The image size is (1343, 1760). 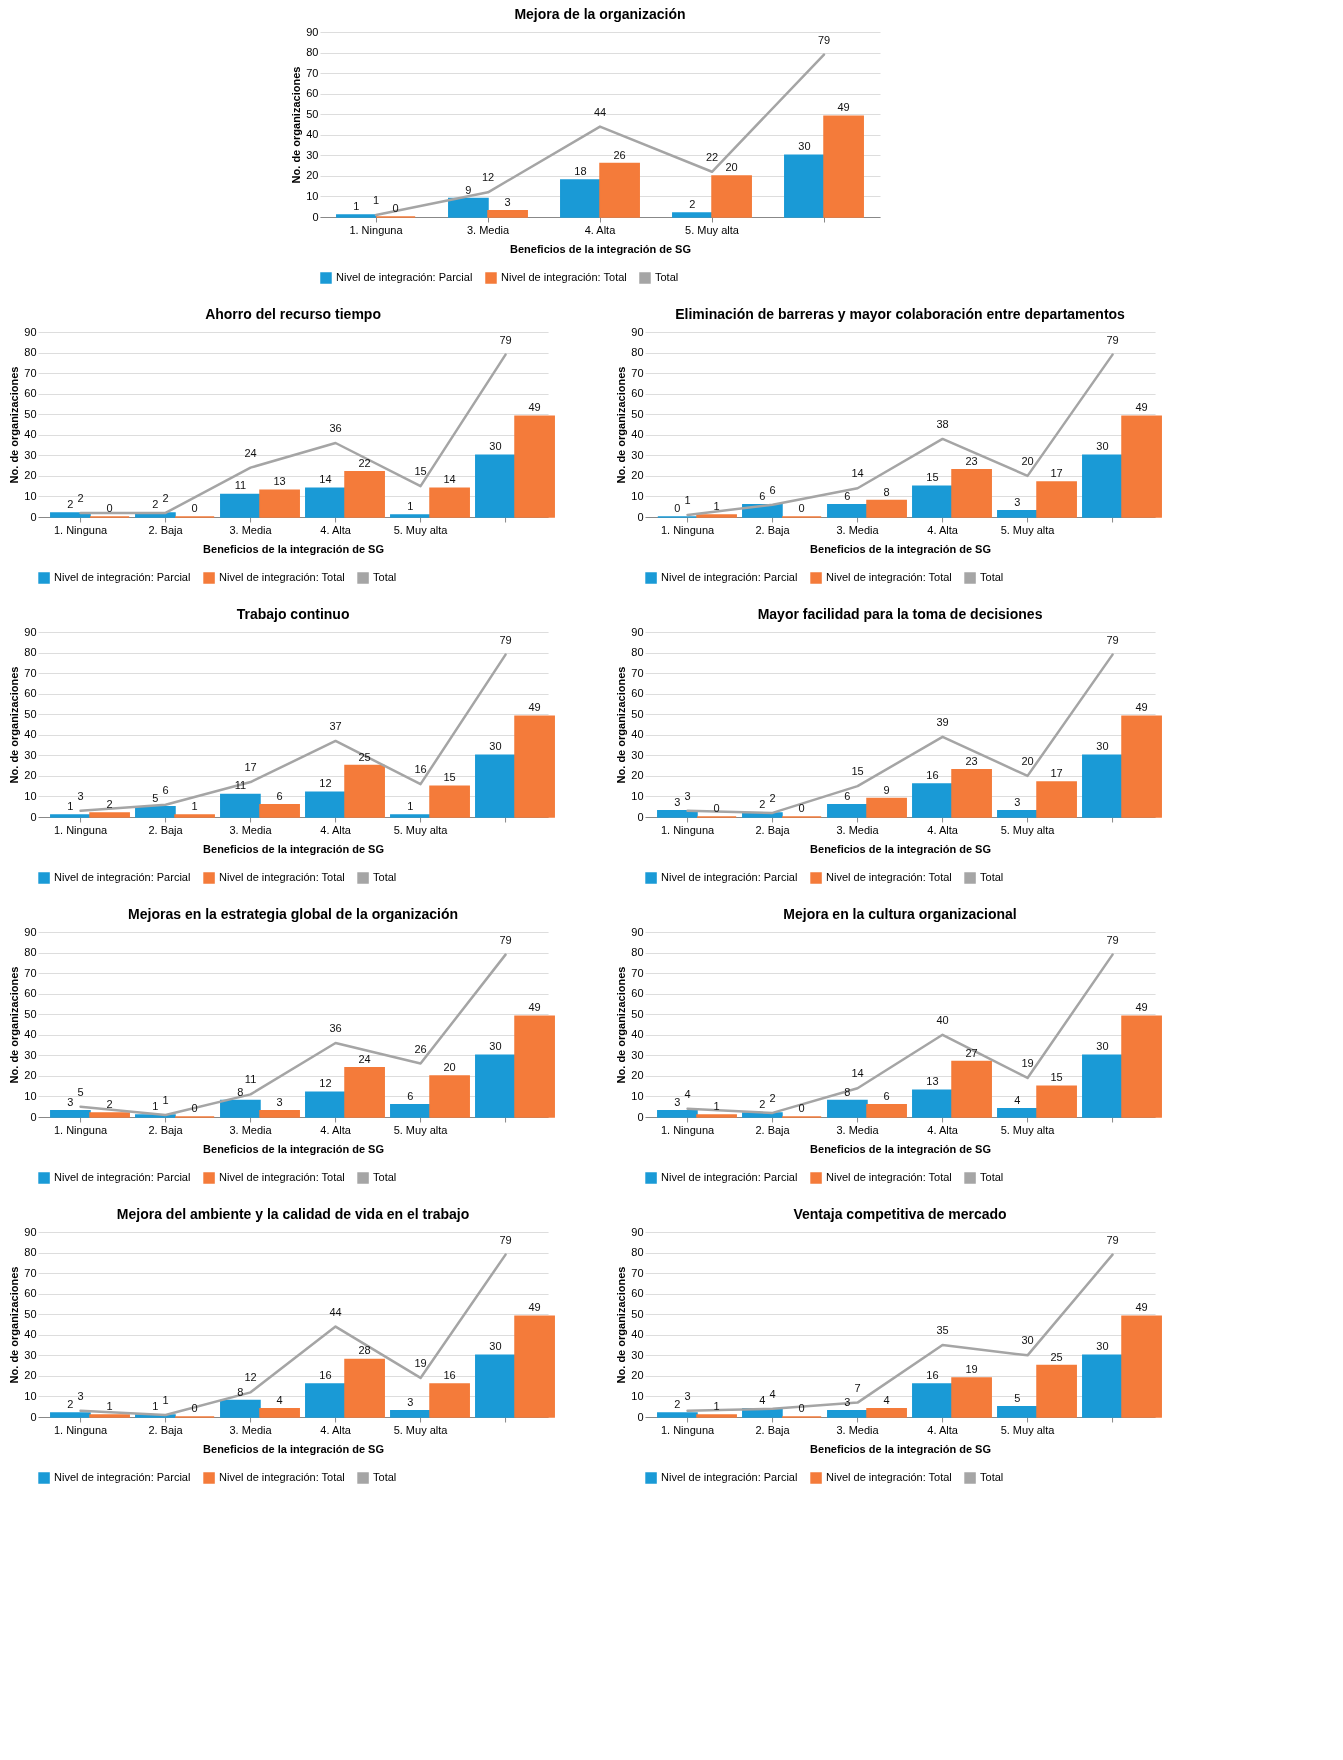 What do you see at coordinates (282, 1477) in the screenshot?
I see `legend-label: Nivel de integración: Total` at bounding box center [282, 1477].